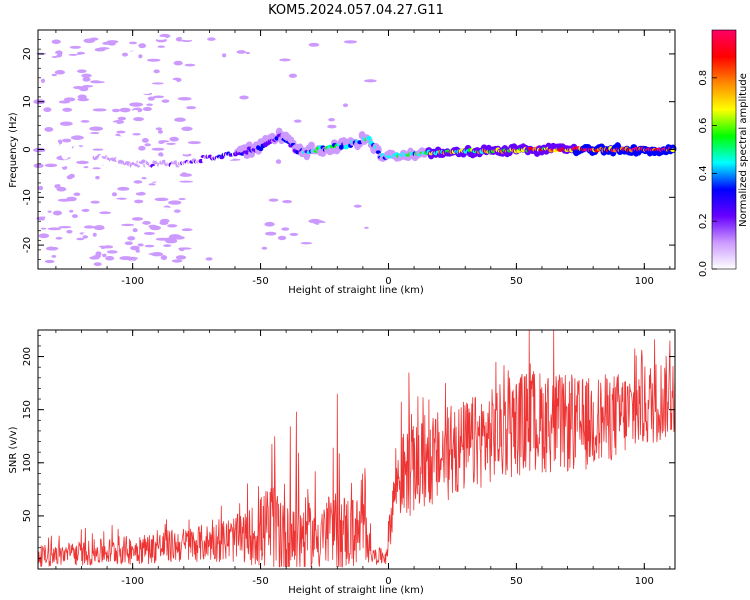 The height and width of the screenshot is (600, 750). What do you see at coordinates (703, 269) in the screenshot?
I see `colorbar-tick-label: 0.0` at bounding box center [703, 269].